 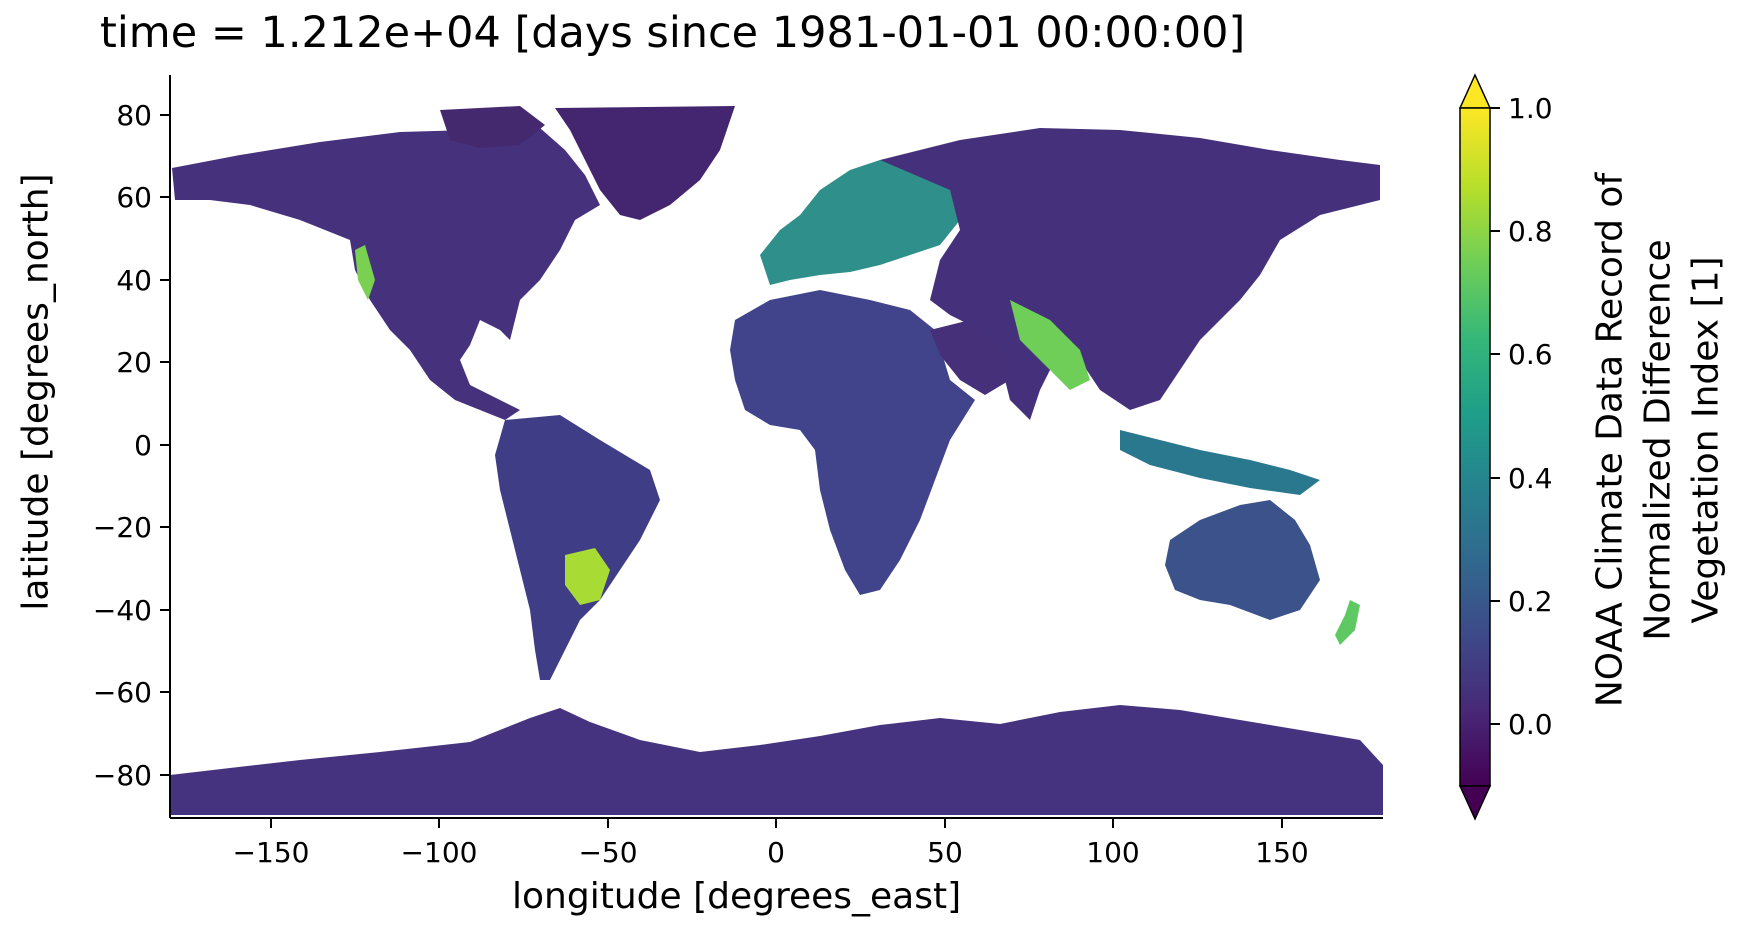 I want to click on colorbar-extend-max, so click(x=1475, y=91).